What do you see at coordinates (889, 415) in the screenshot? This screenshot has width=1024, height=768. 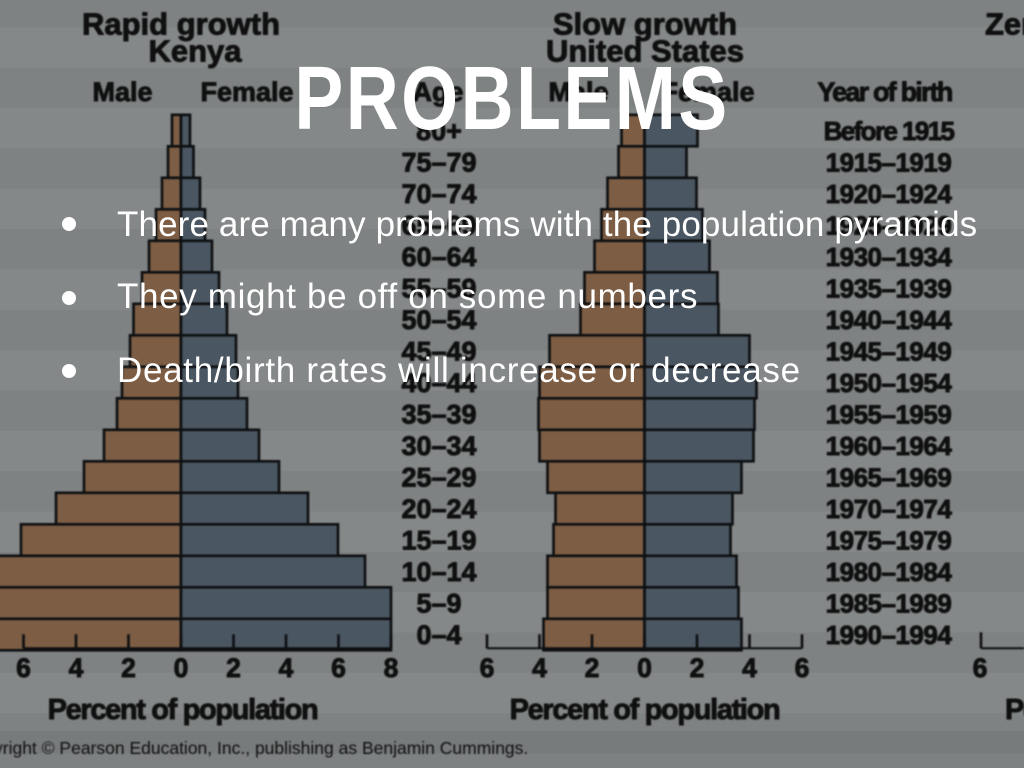 I see `svg-text: 1955–1959` at bounding box center [889, 415].